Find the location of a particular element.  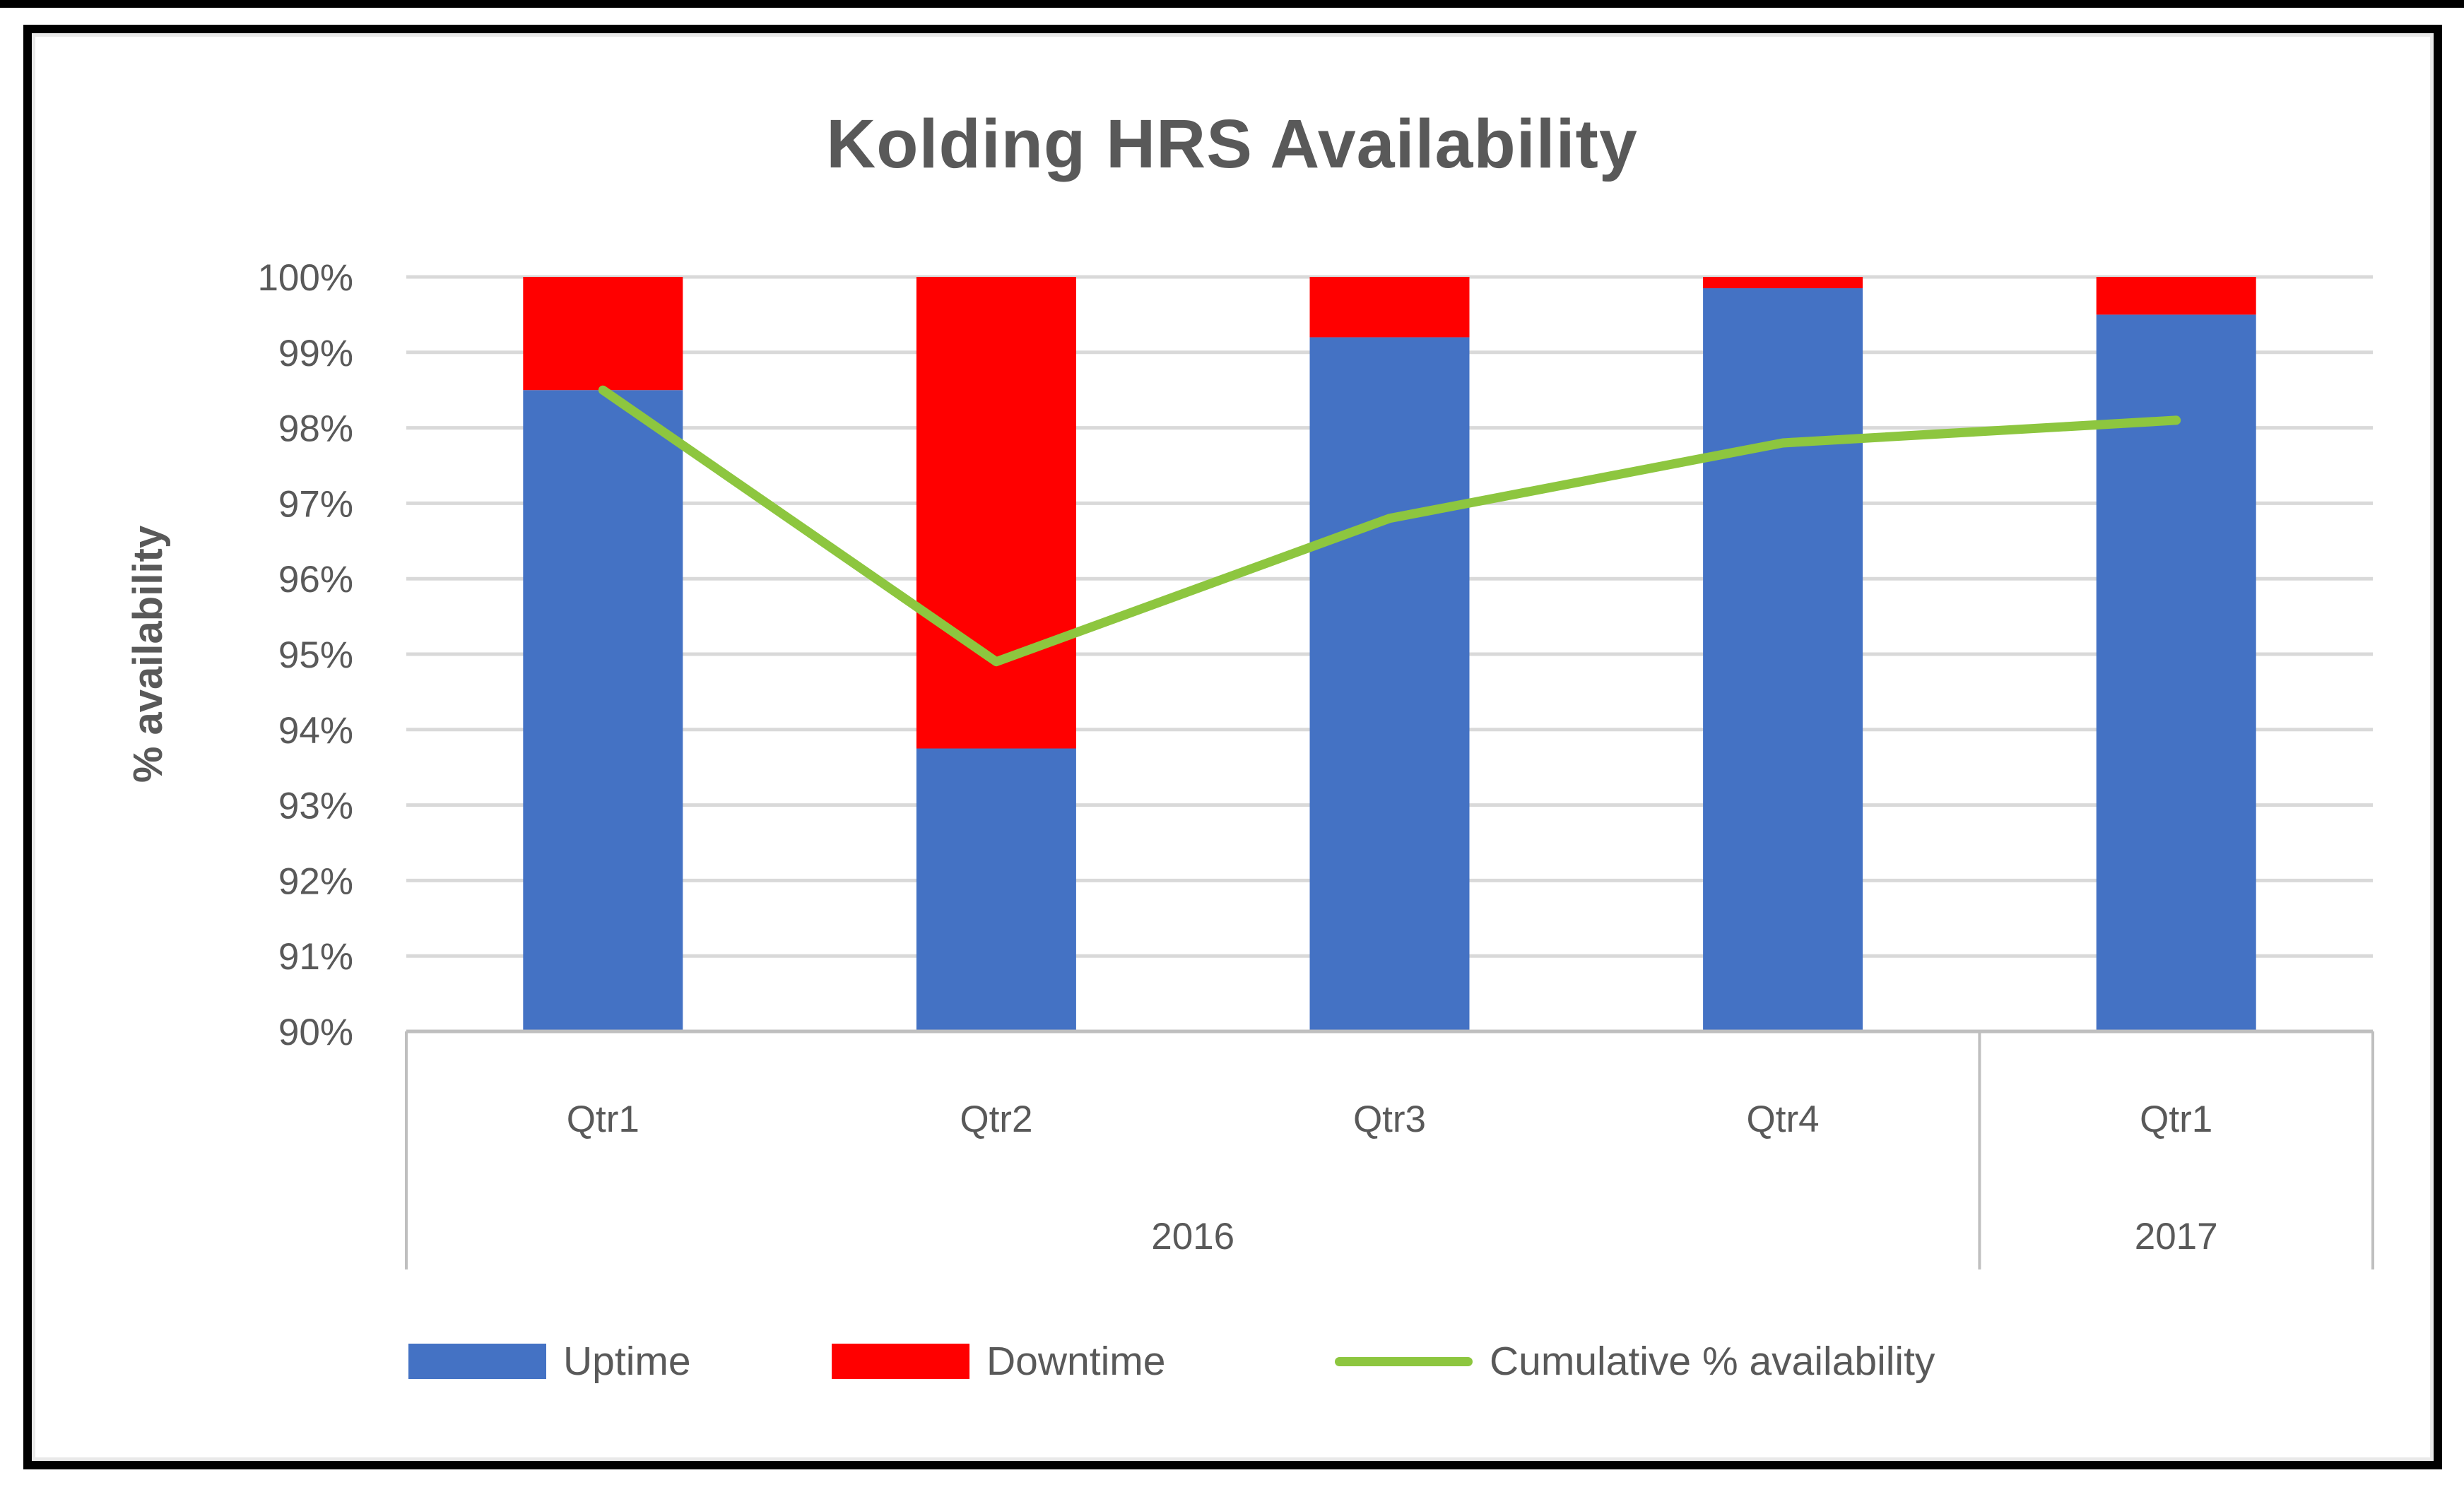

legend-label-downtime: Downtime is located at coordinates (1076, 1361).